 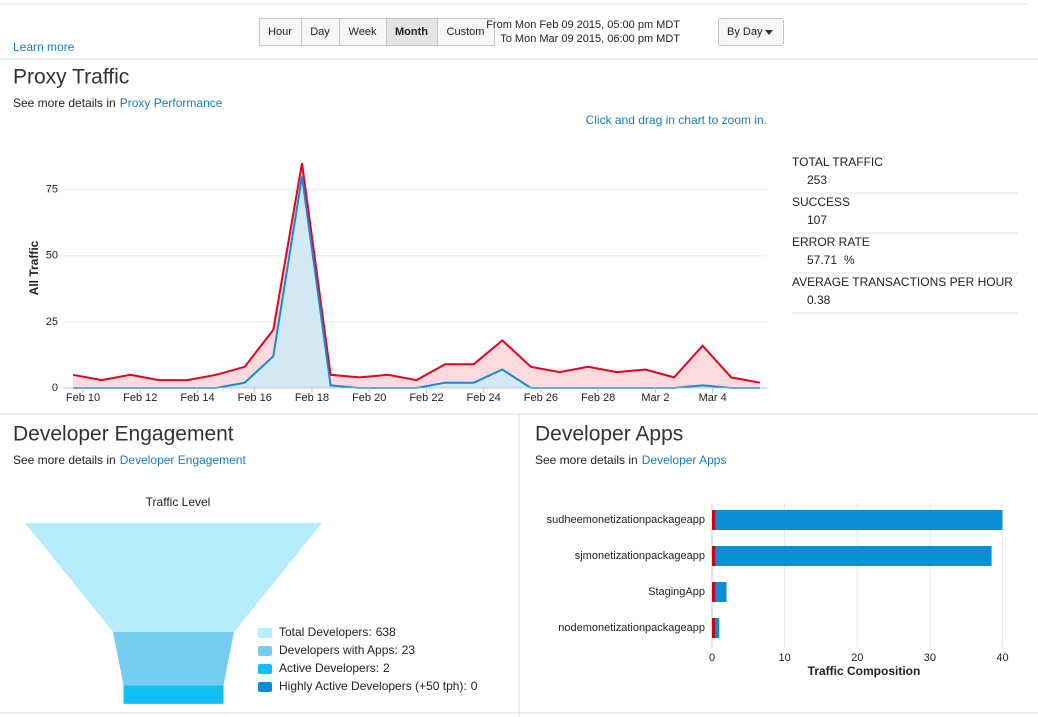 I want to click on details-line: See more details inDeveloper Apps, so click(x=630, y=460).